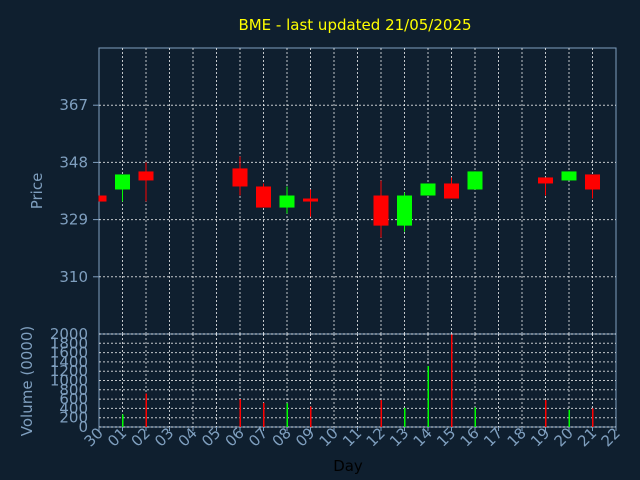 The width and height of the screenshot is (640, 480). I want to click on day-tick-label: 17, so click(493, 437).